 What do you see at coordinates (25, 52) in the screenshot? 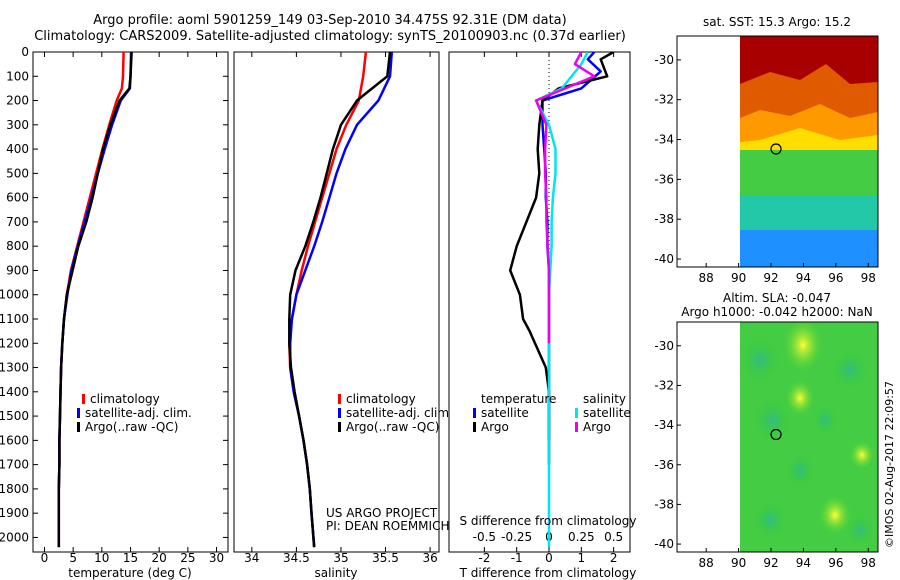
I see `depth-tick-label: 0` at bounding box center [25, 52].